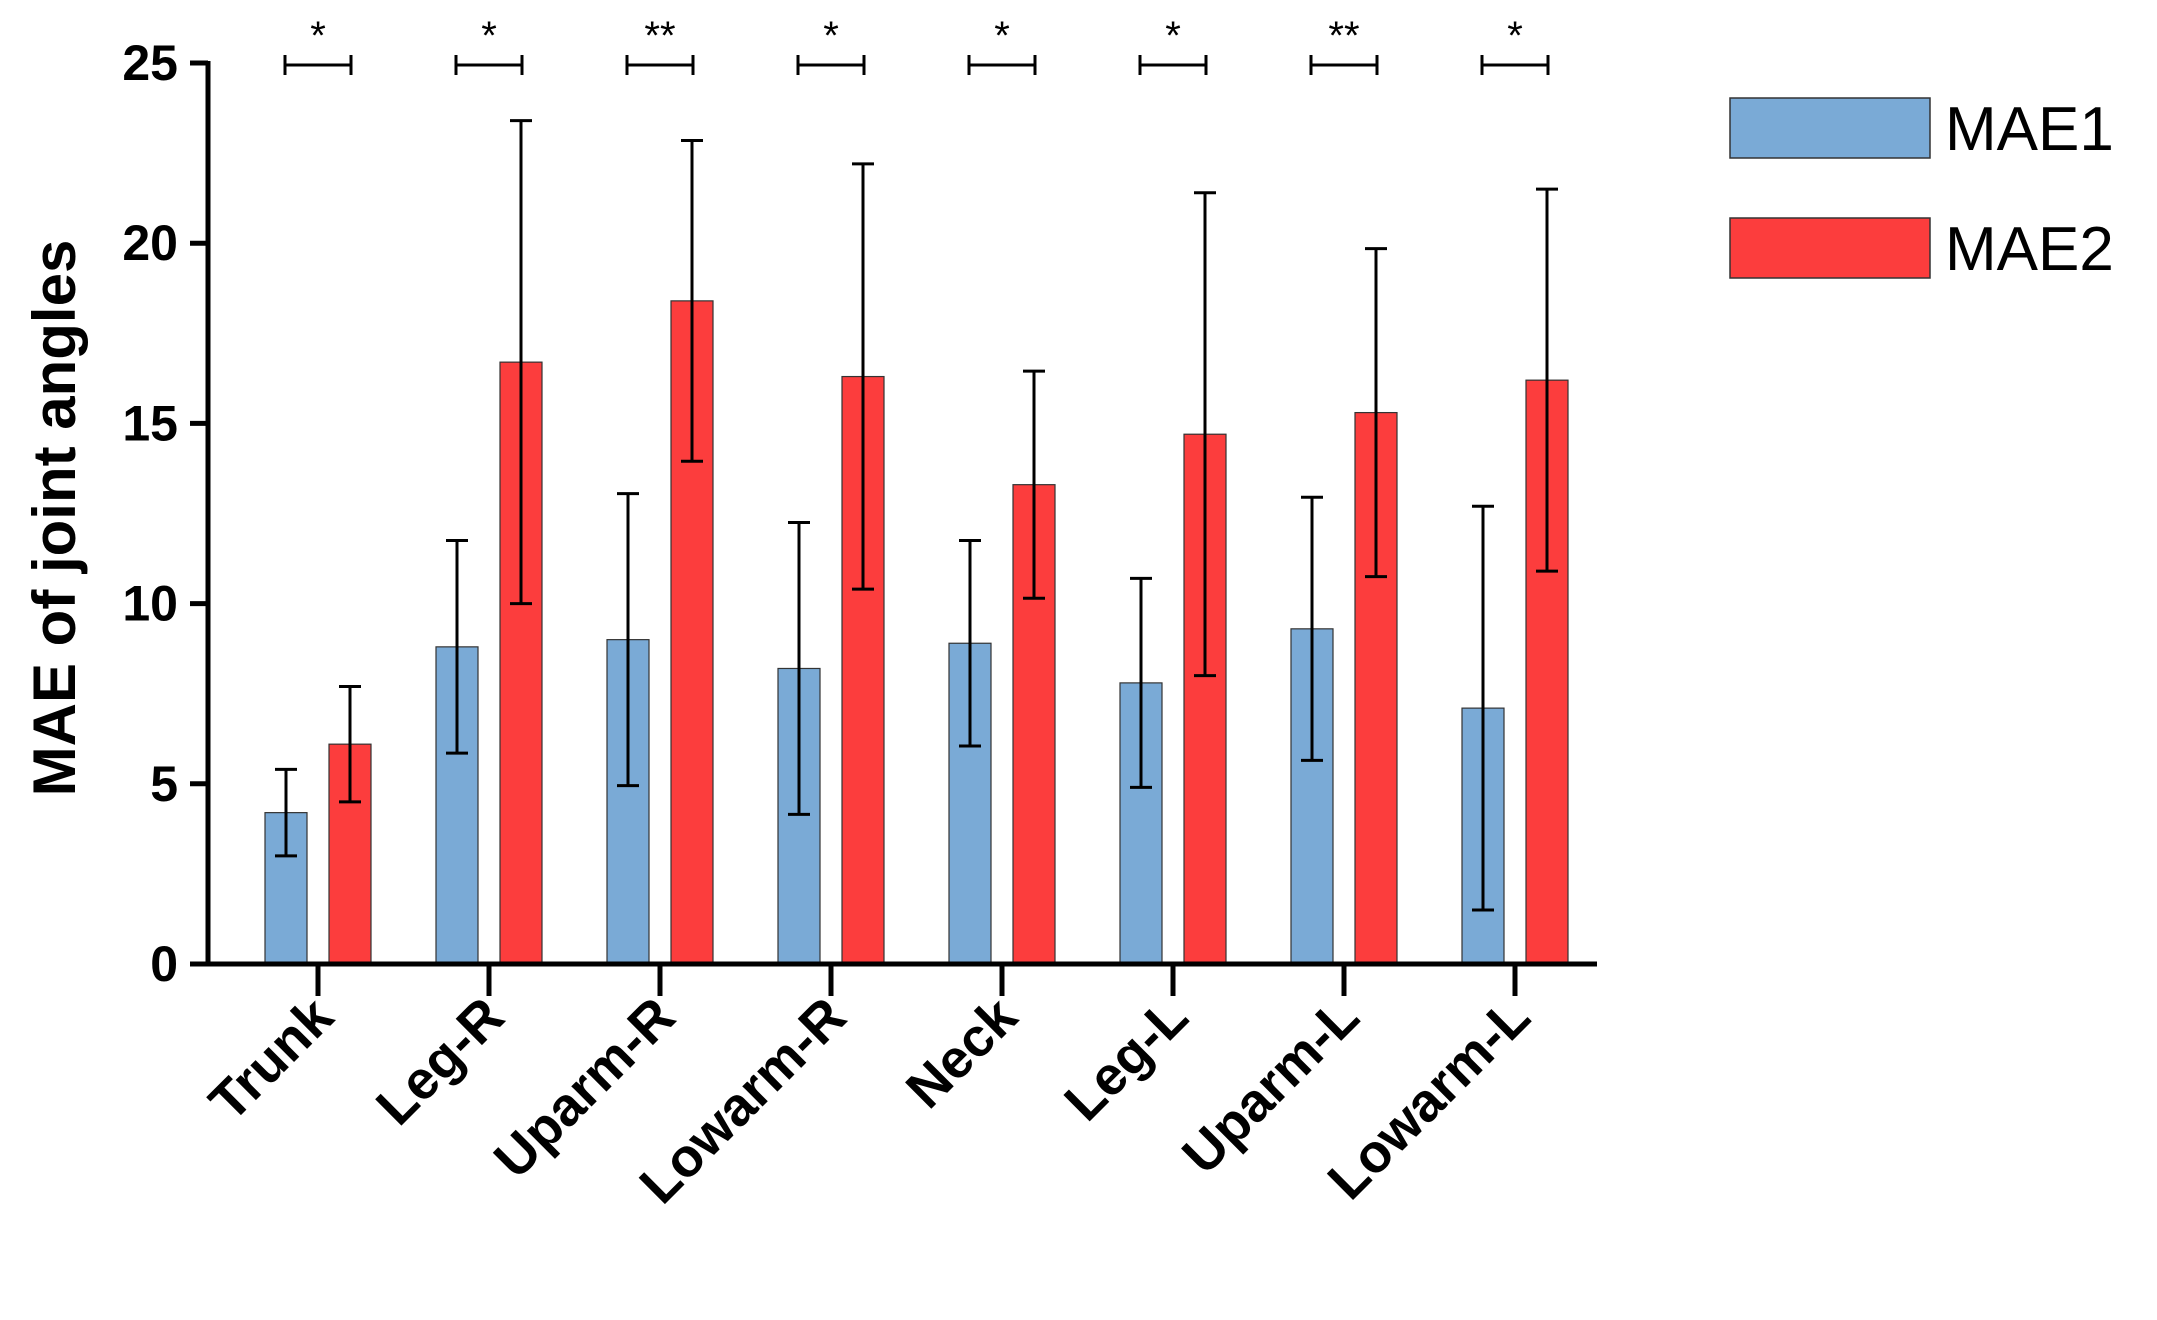 The width and height of the screenshot is (2157, 1320). Describe the element at coordinates (1126, 1059) in the screenshot. I see `x-tick-label: Leg-L` at that location.